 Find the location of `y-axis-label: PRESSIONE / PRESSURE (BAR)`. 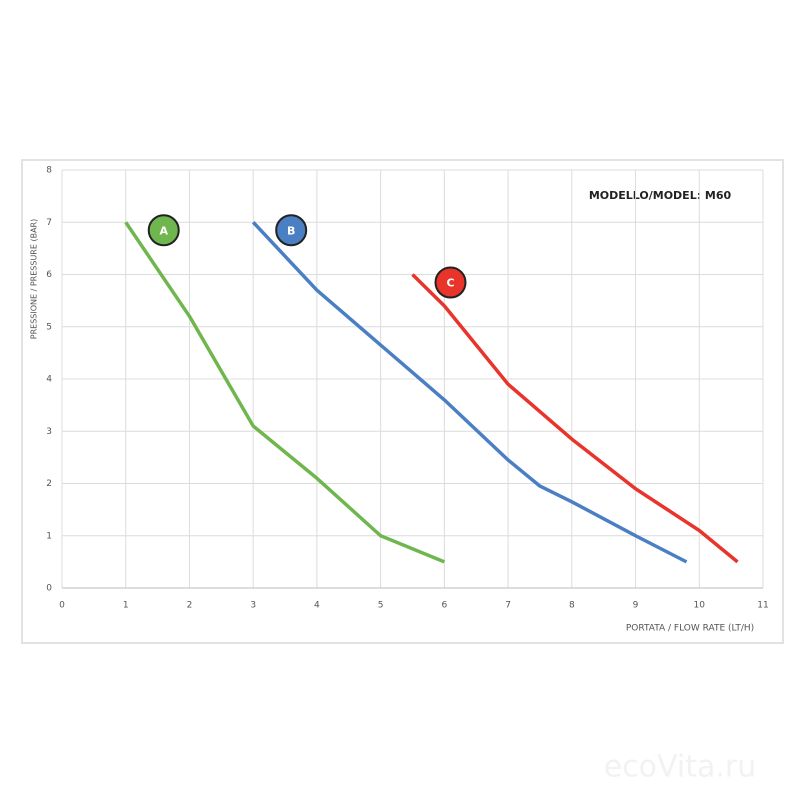

y-axis-label: PRESSIONE / PRESSURE (BAR) is located at coordinates (34, 279).